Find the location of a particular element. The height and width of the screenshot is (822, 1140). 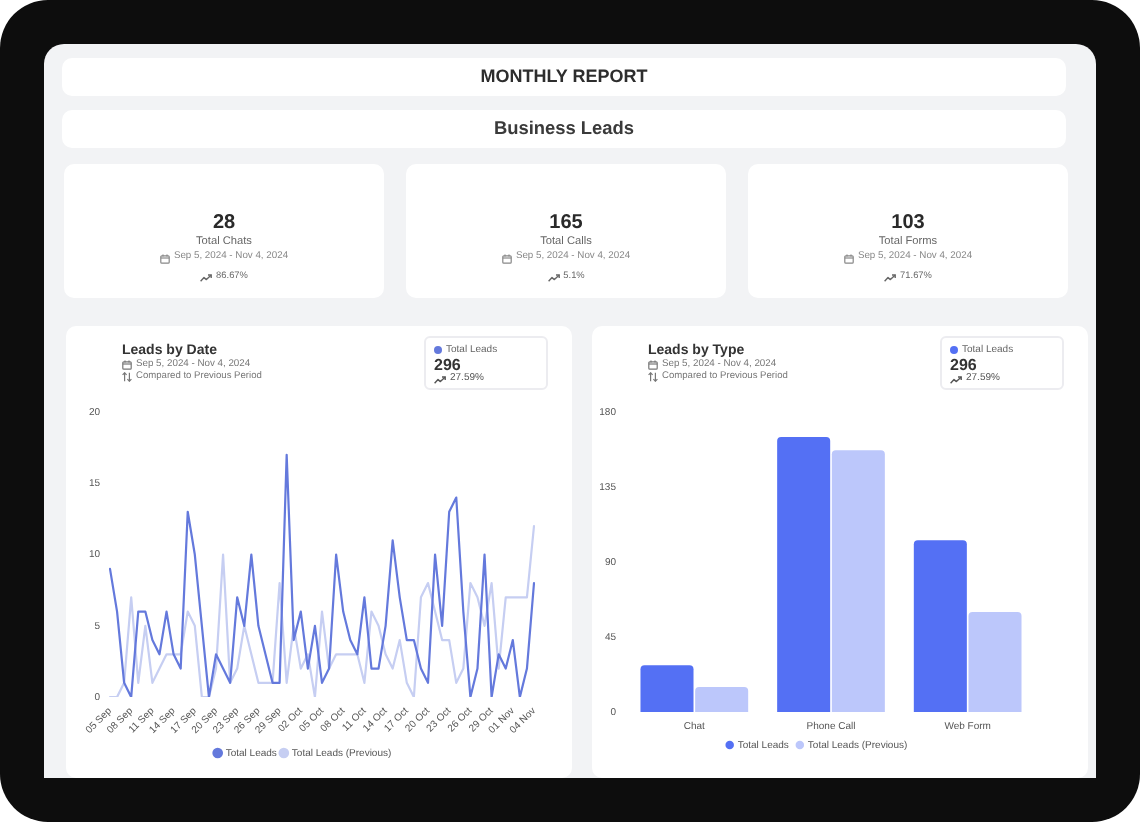

text: 103 is located at coordinates (908, 222).